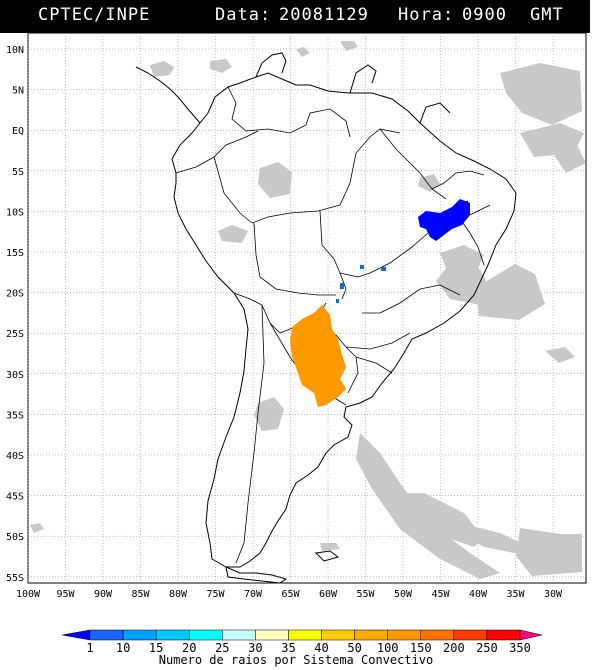 The image size is (600, 670). I want to click on colorbar-tick: 40, so click(321, 648).